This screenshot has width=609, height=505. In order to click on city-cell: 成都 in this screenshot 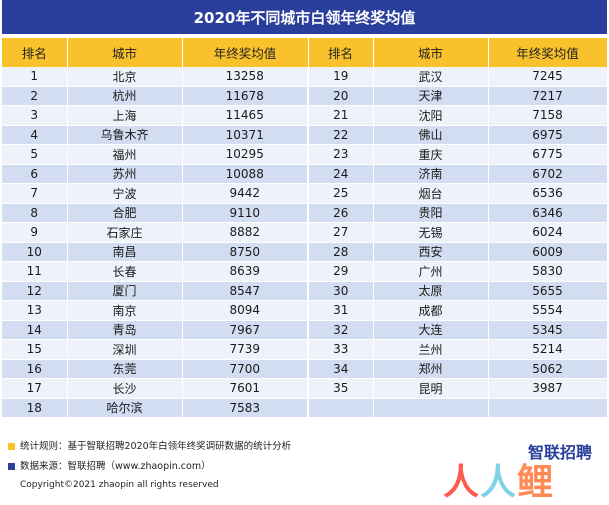, I will do `click(431, 310)`.